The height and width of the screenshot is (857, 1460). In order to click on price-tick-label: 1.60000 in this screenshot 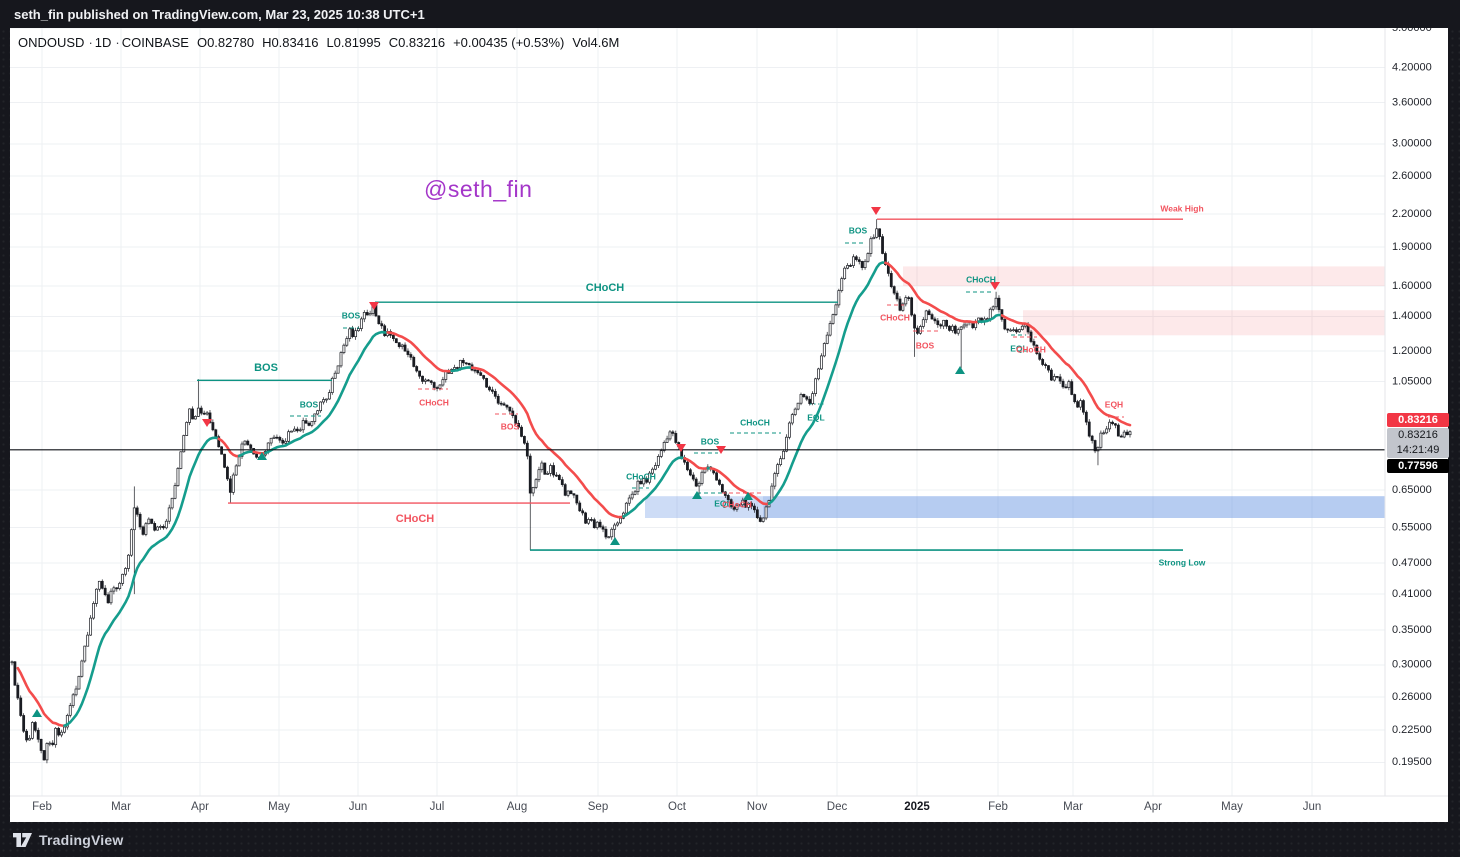, I will do `click(1412, 286)`.